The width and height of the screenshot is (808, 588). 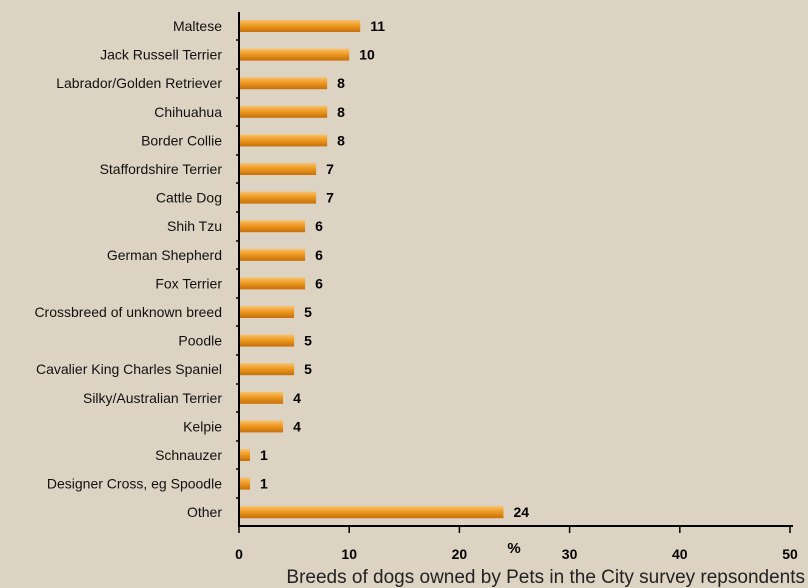 I want to click on x-tick-label: 20, so click(x=460, y=554).